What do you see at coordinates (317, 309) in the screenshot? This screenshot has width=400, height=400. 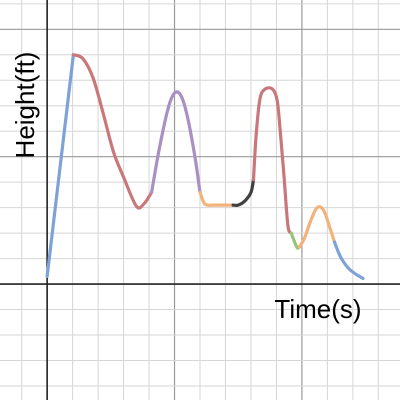 I see `x-axis-title: Time(s)` at bounding box center [317, 309].